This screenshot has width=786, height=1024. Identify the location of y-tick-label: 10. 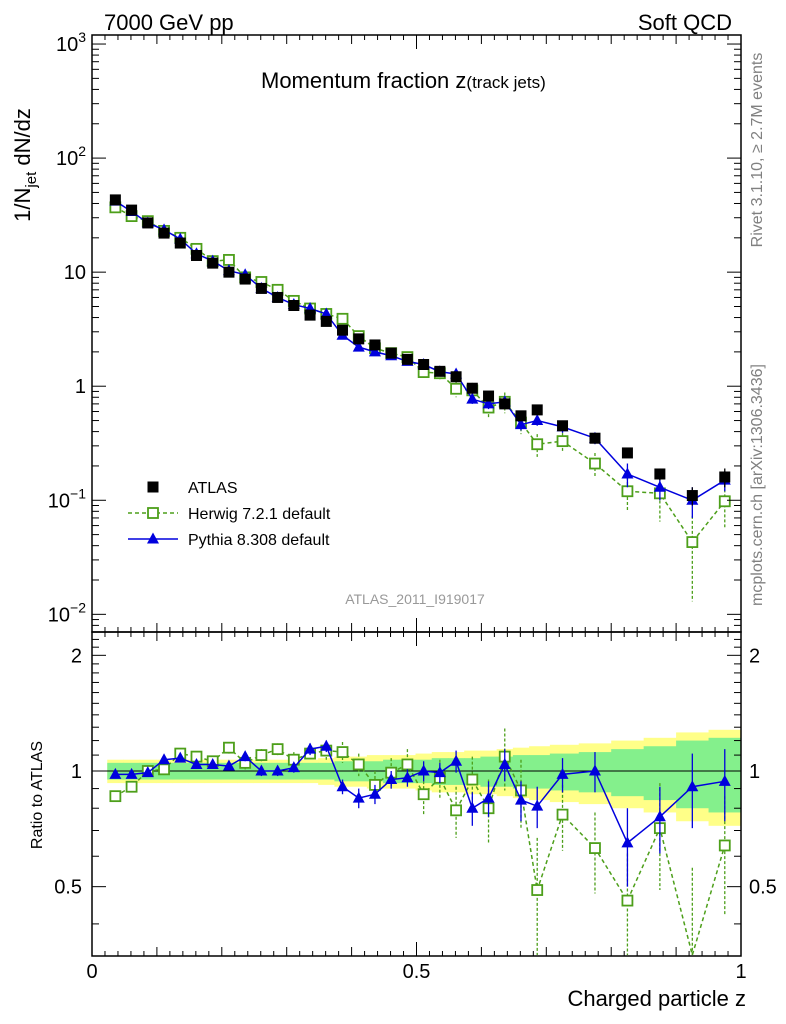
(75, 273).